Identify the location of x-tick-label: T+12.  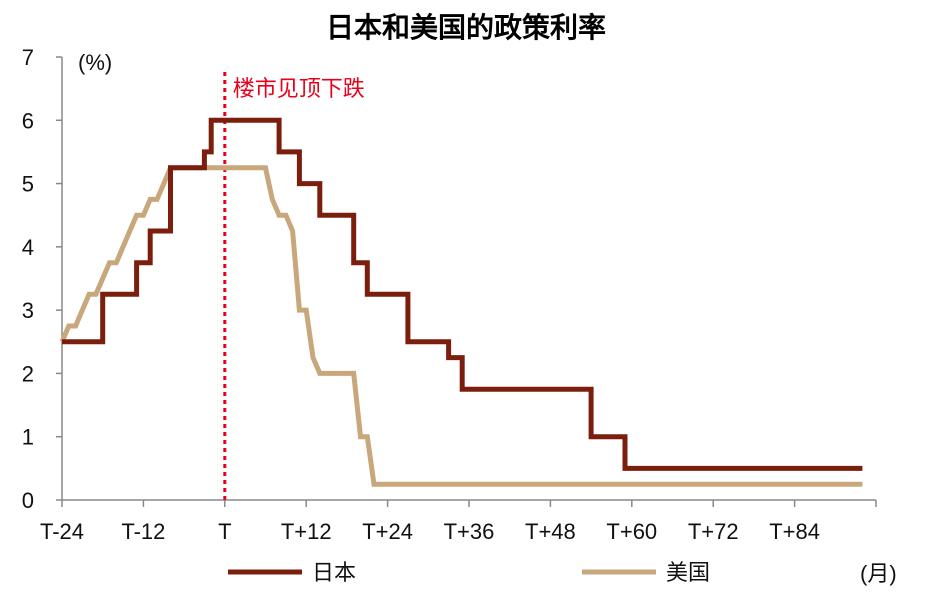
(306, 531).